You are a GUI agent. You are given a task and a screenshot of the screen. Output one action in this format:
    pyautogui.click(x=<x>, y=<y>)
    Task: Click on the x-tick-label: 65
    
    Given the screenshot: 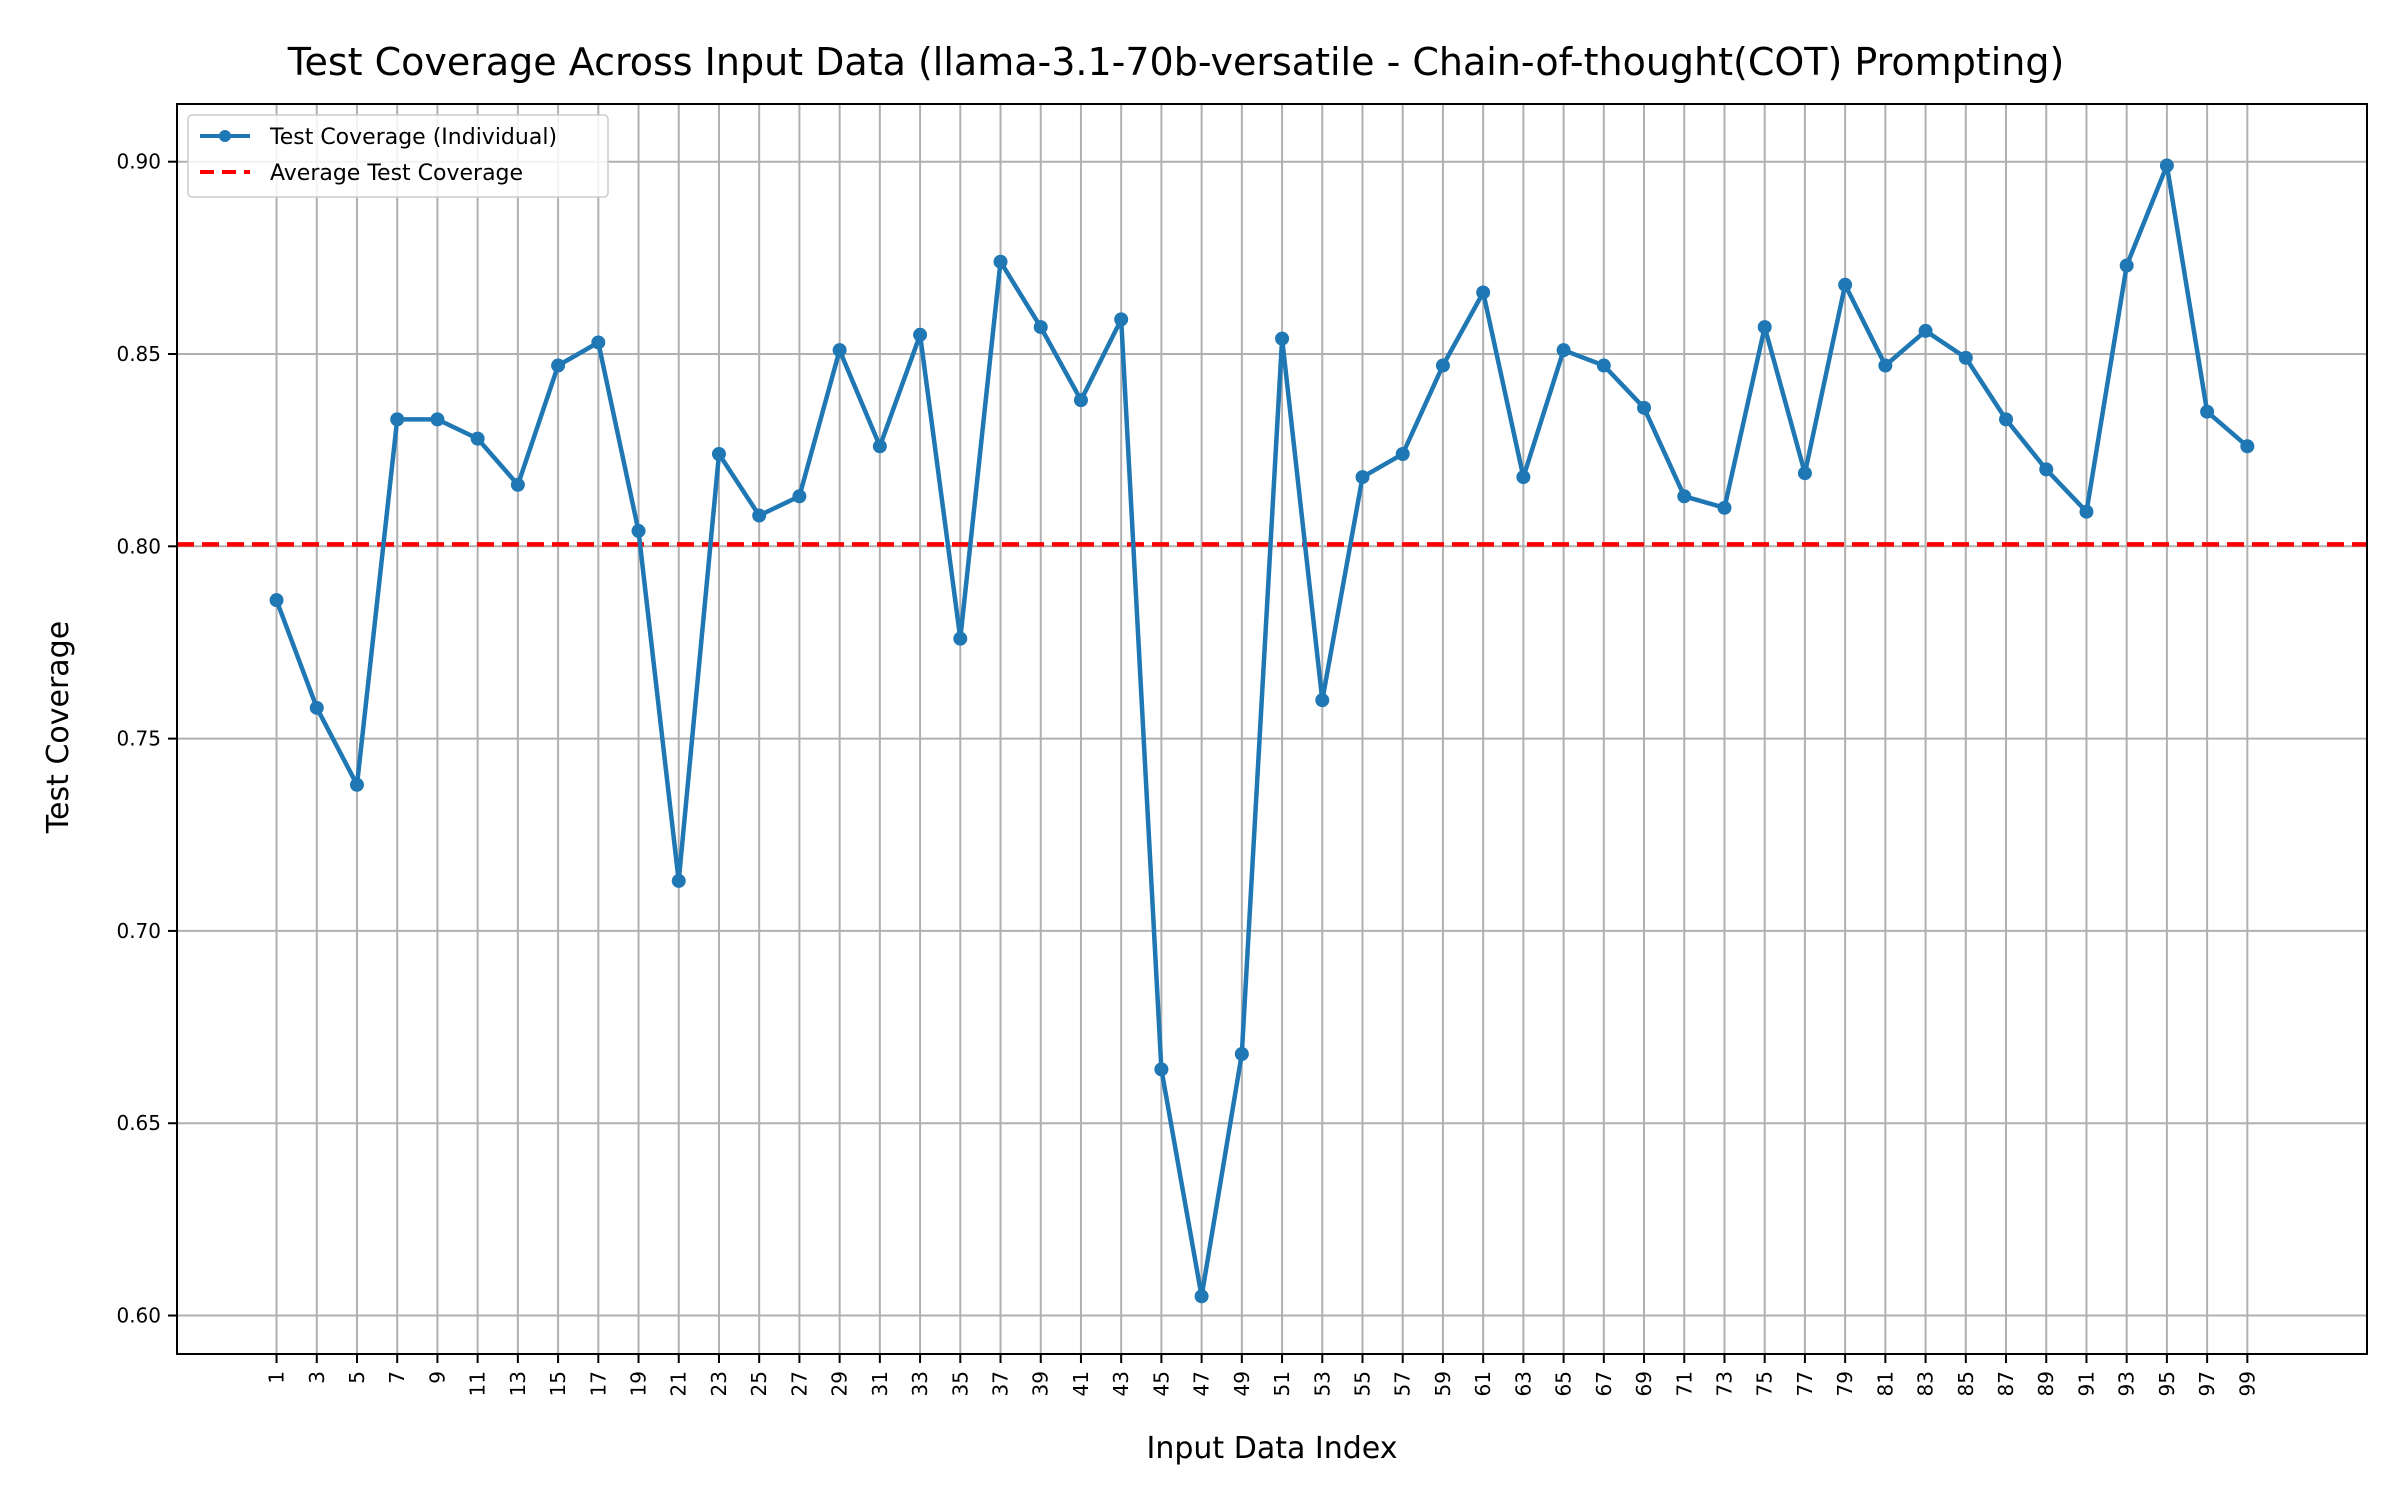 What is the action you would take?
    pyautogui.click(x=1564, y=1383)
    